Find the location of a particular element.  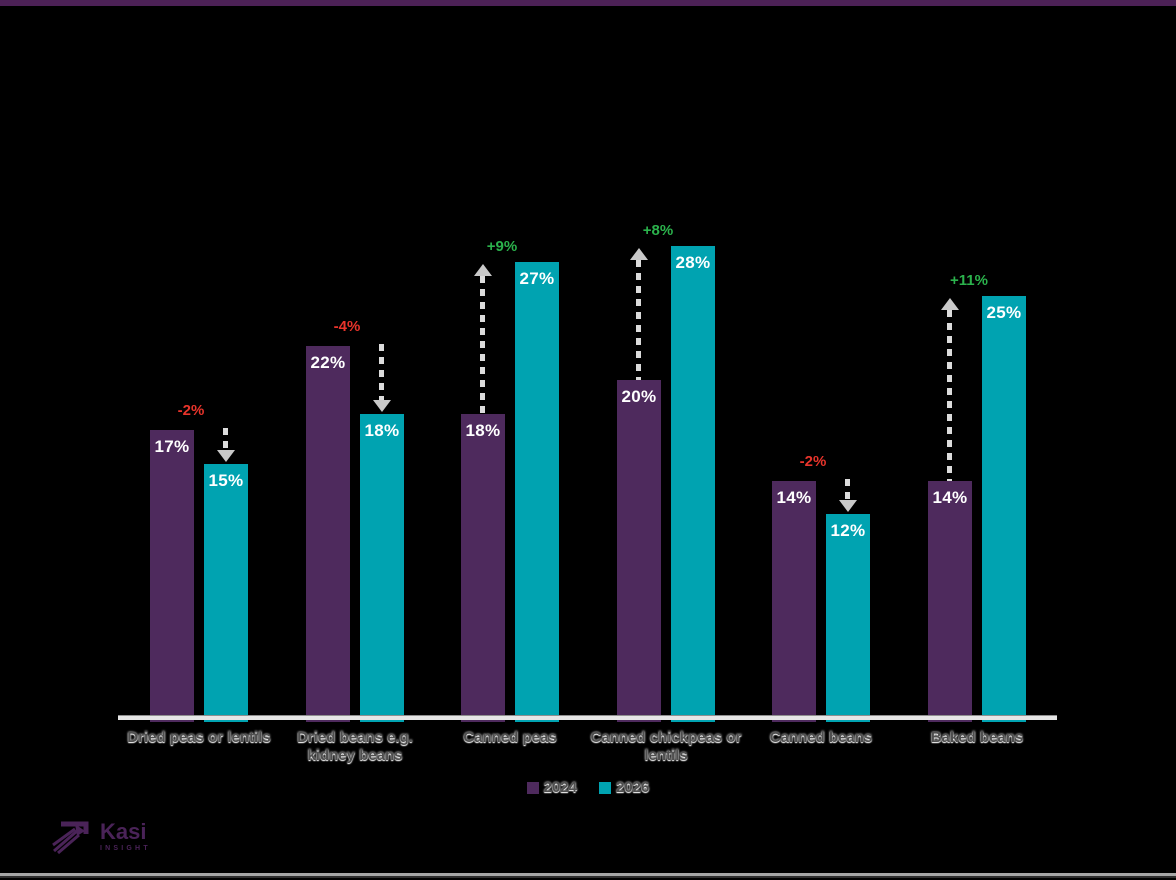

legend-swatch-2024-icon is located at coordinates (532, 787).